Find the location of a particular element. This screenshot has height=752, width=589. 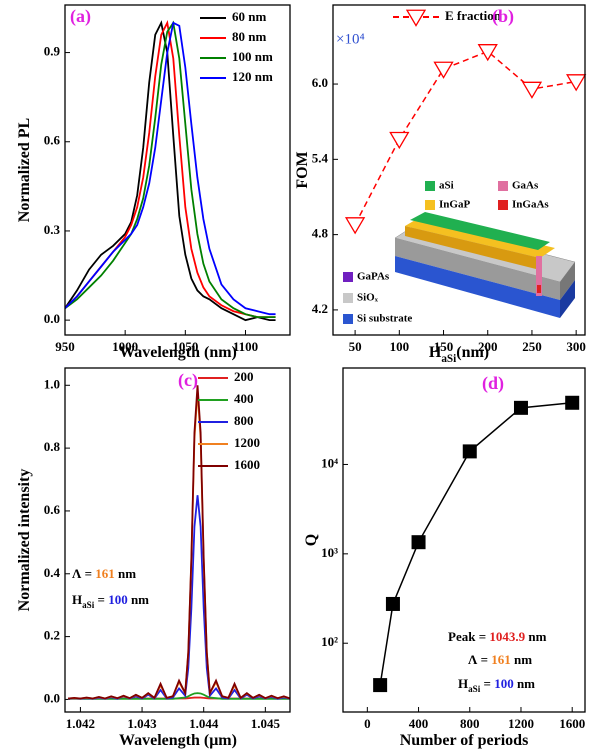

legend-label: 100 nm is located at coordinates (252, 56).